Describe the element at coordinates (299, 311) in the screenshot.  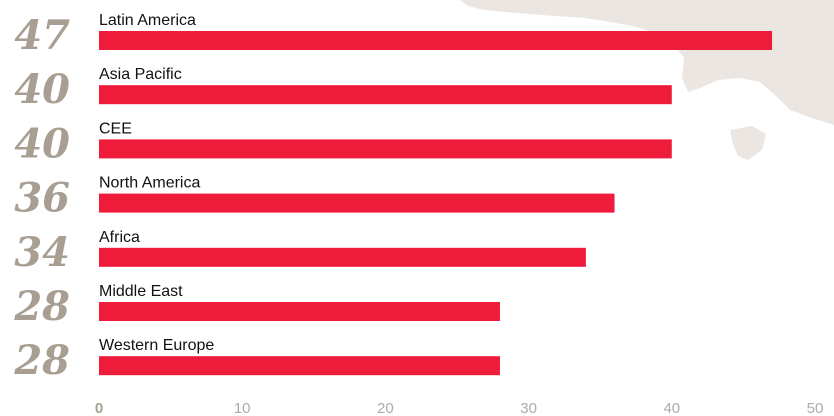
I see `bar-middle-east` at that location.